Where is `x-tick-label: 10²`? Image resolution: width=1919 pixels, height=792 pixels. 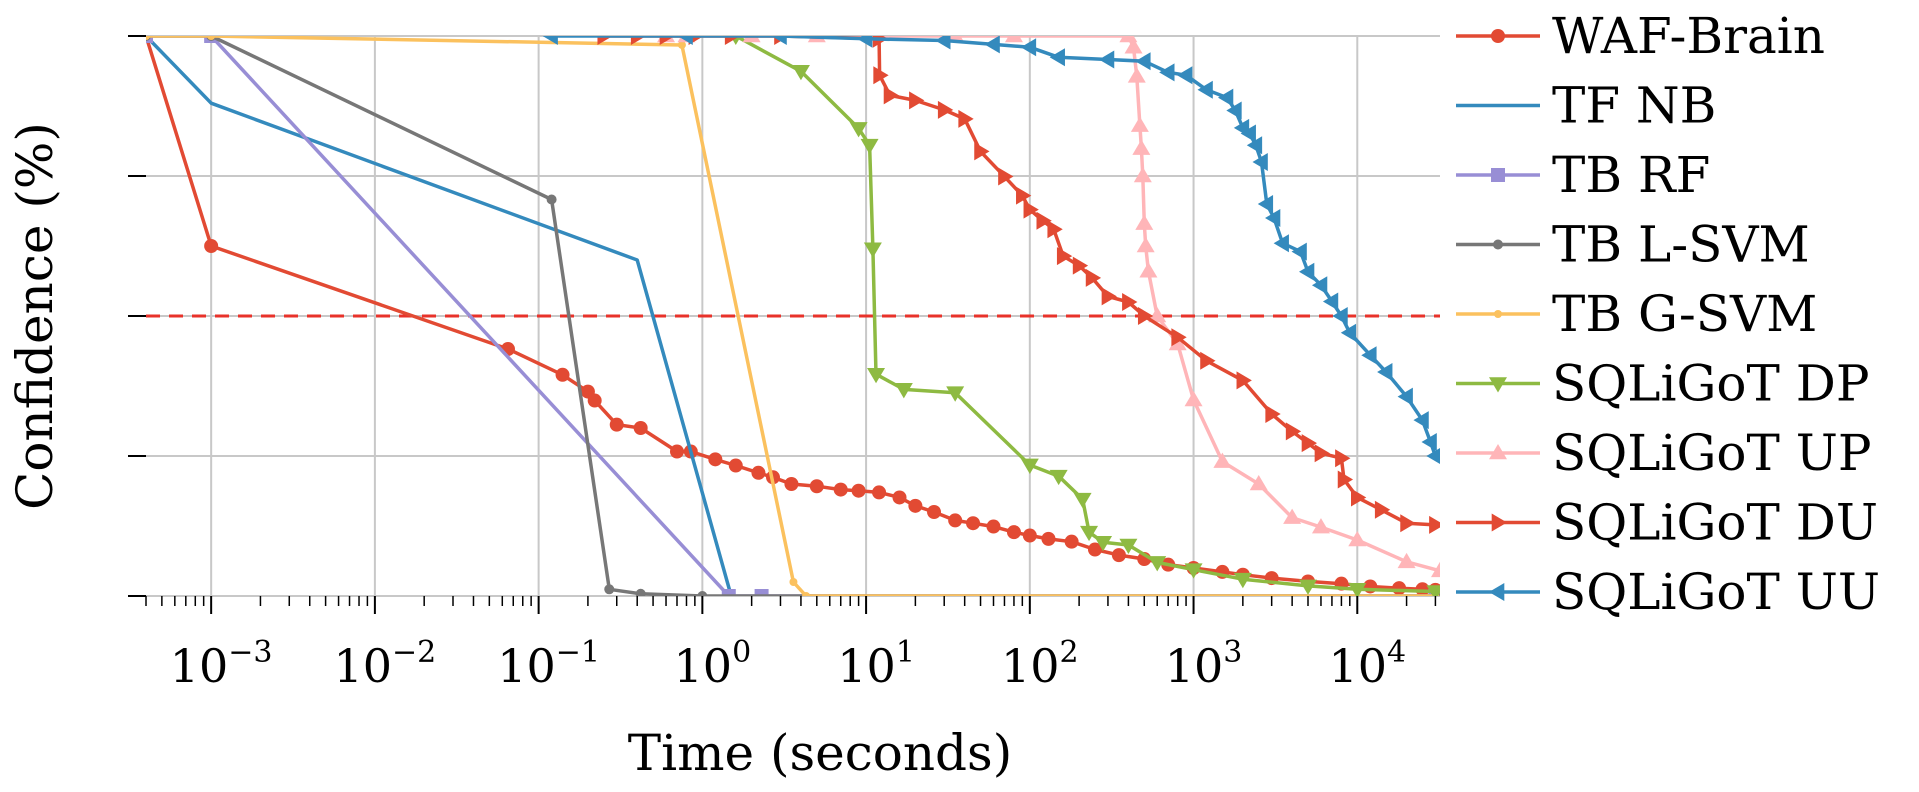 x-tick-label: 10² is located at coordinates (1040, 664).